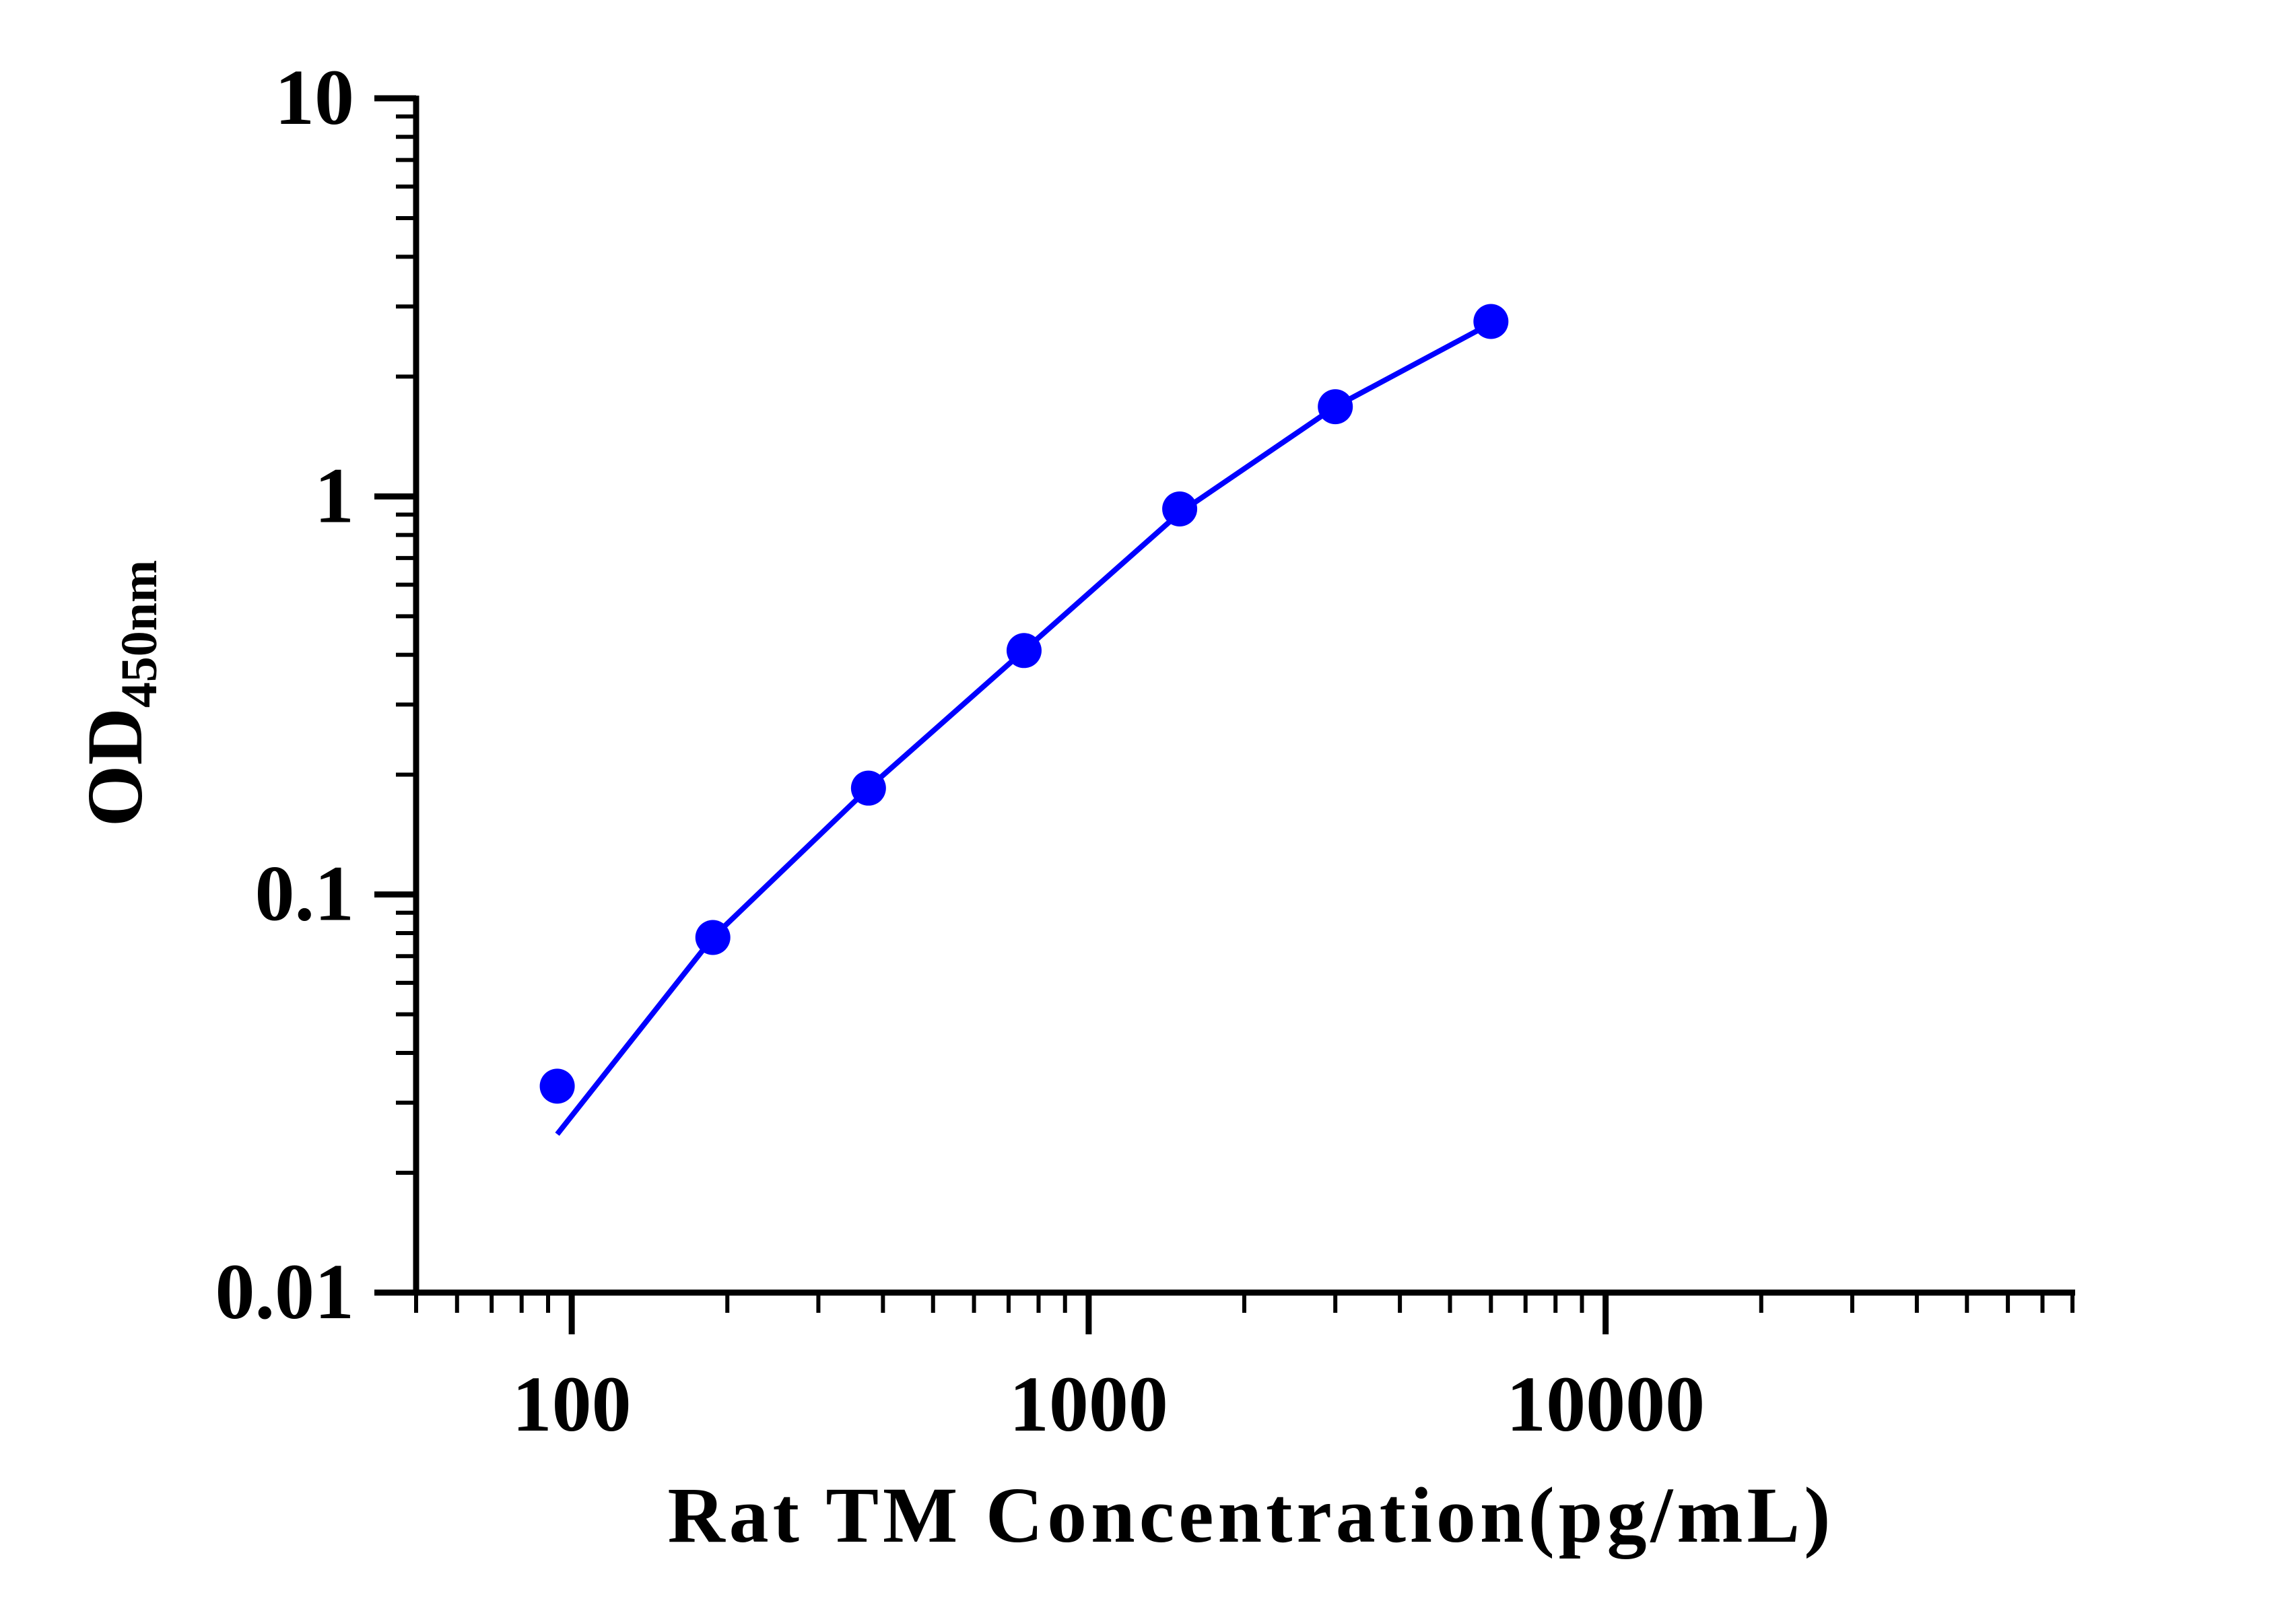  I want to click on x-axis-label: Rat TM Concentration(pg/mL), so click(1250, 1515).